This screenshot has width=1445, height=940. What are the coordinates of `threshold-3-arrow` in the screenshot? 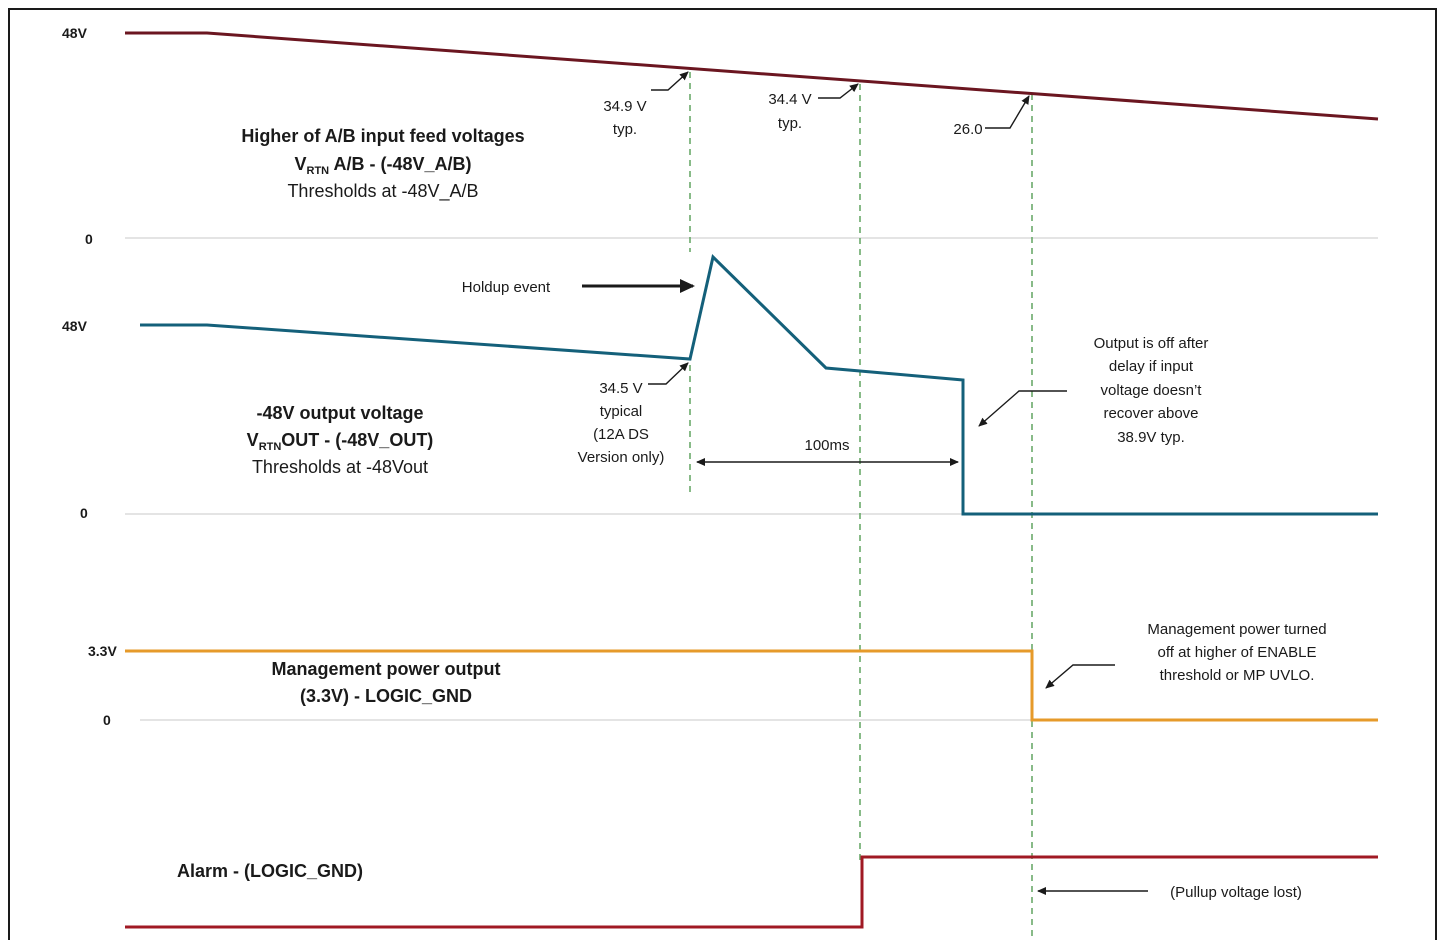 It's located at (1007, 112).